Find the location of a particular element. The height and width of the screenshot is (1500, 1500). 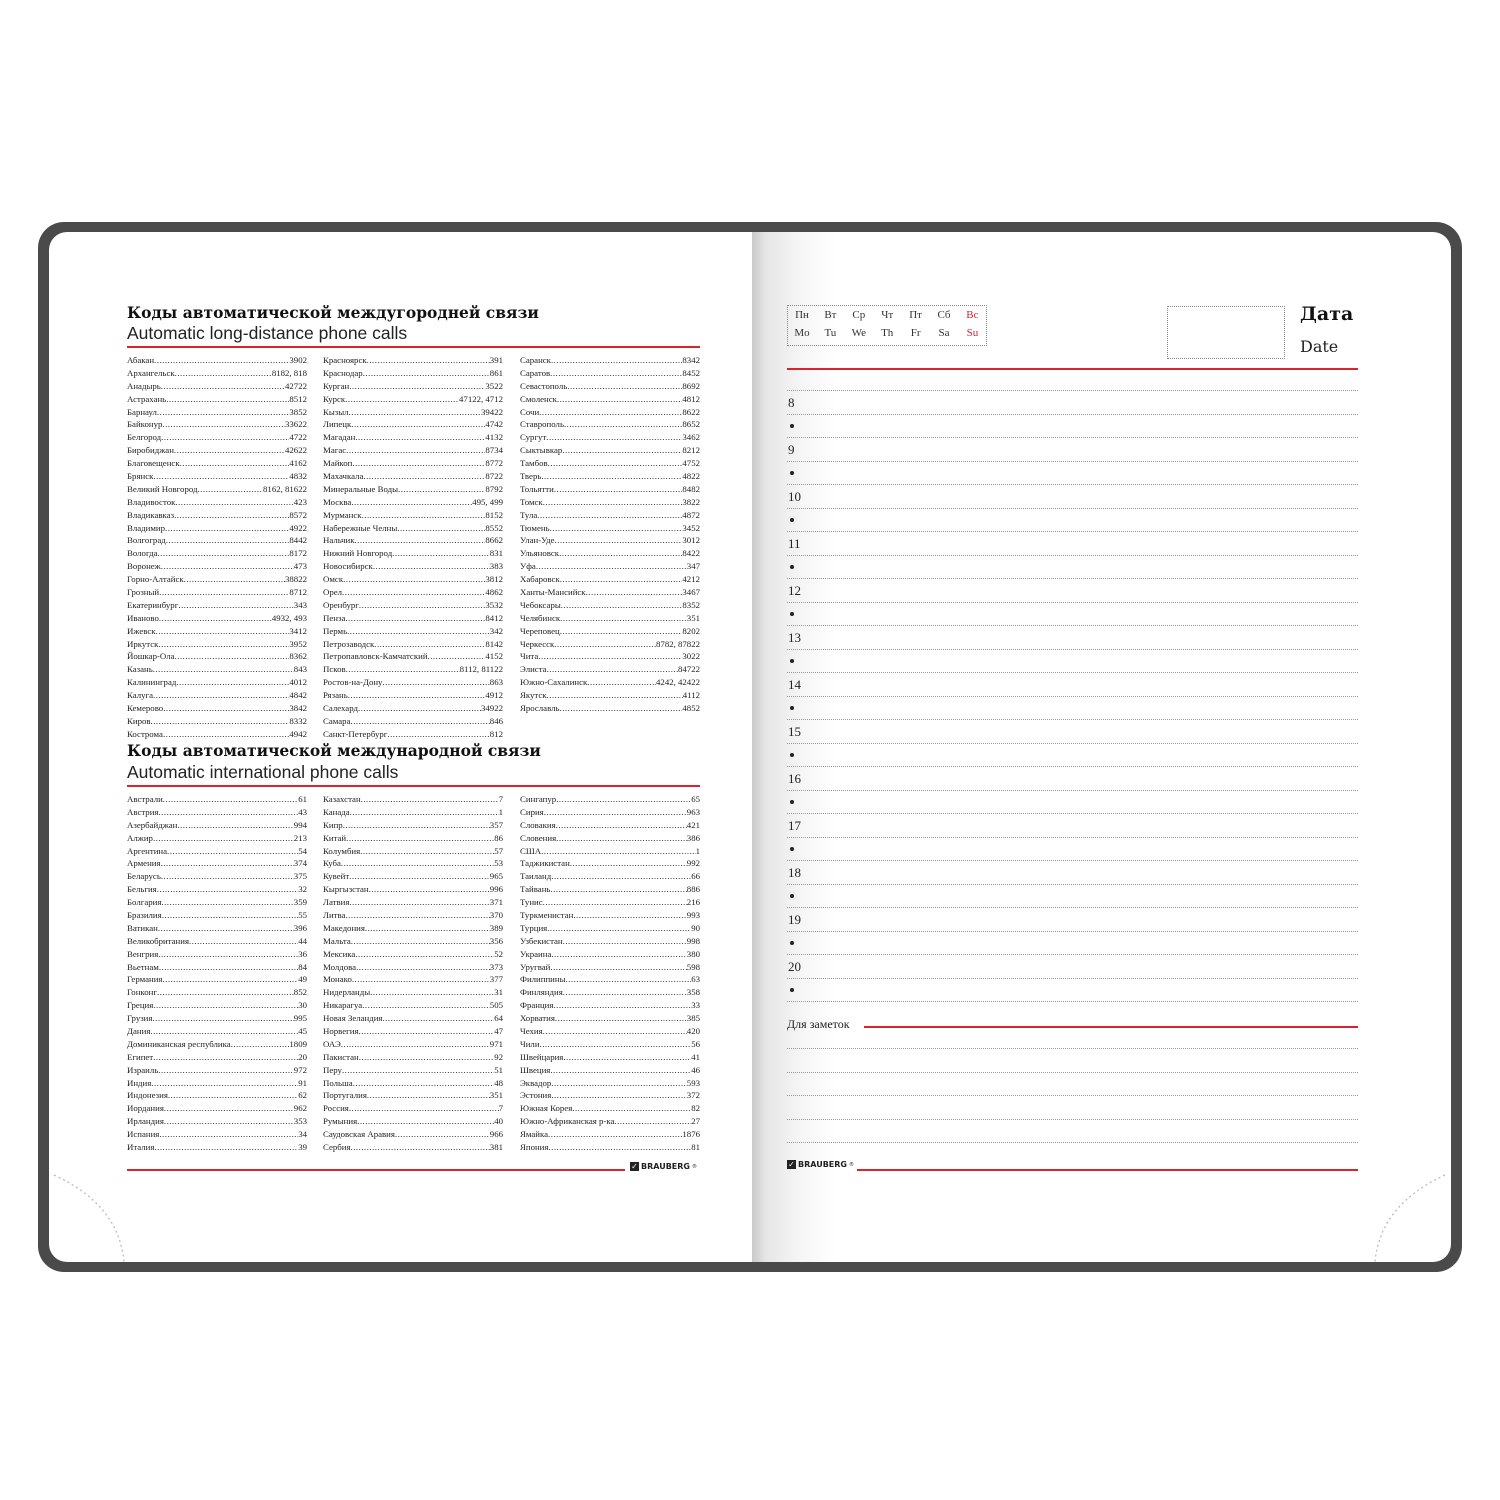

weekday-option: Пт is located at coordinates (915, 315).